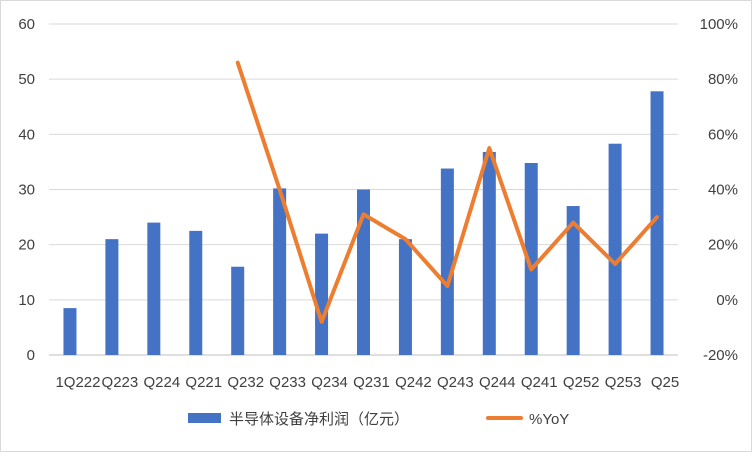 The width and height of the screenshot is (752, 456). Describe the element at coordinates (245, 382) in the screenshot. I see `x-axis-tick-label: Q232` at that location.